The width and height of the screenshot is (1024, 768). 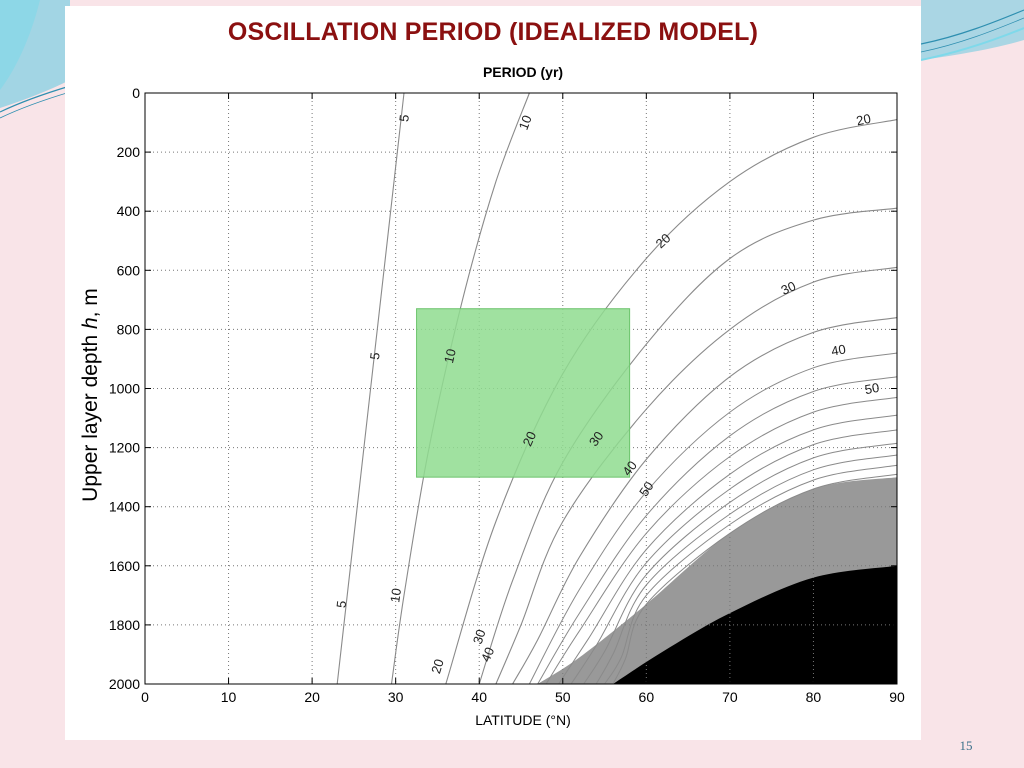 I want to click on y-tick-label: 1400, so click(x=124, y=507).